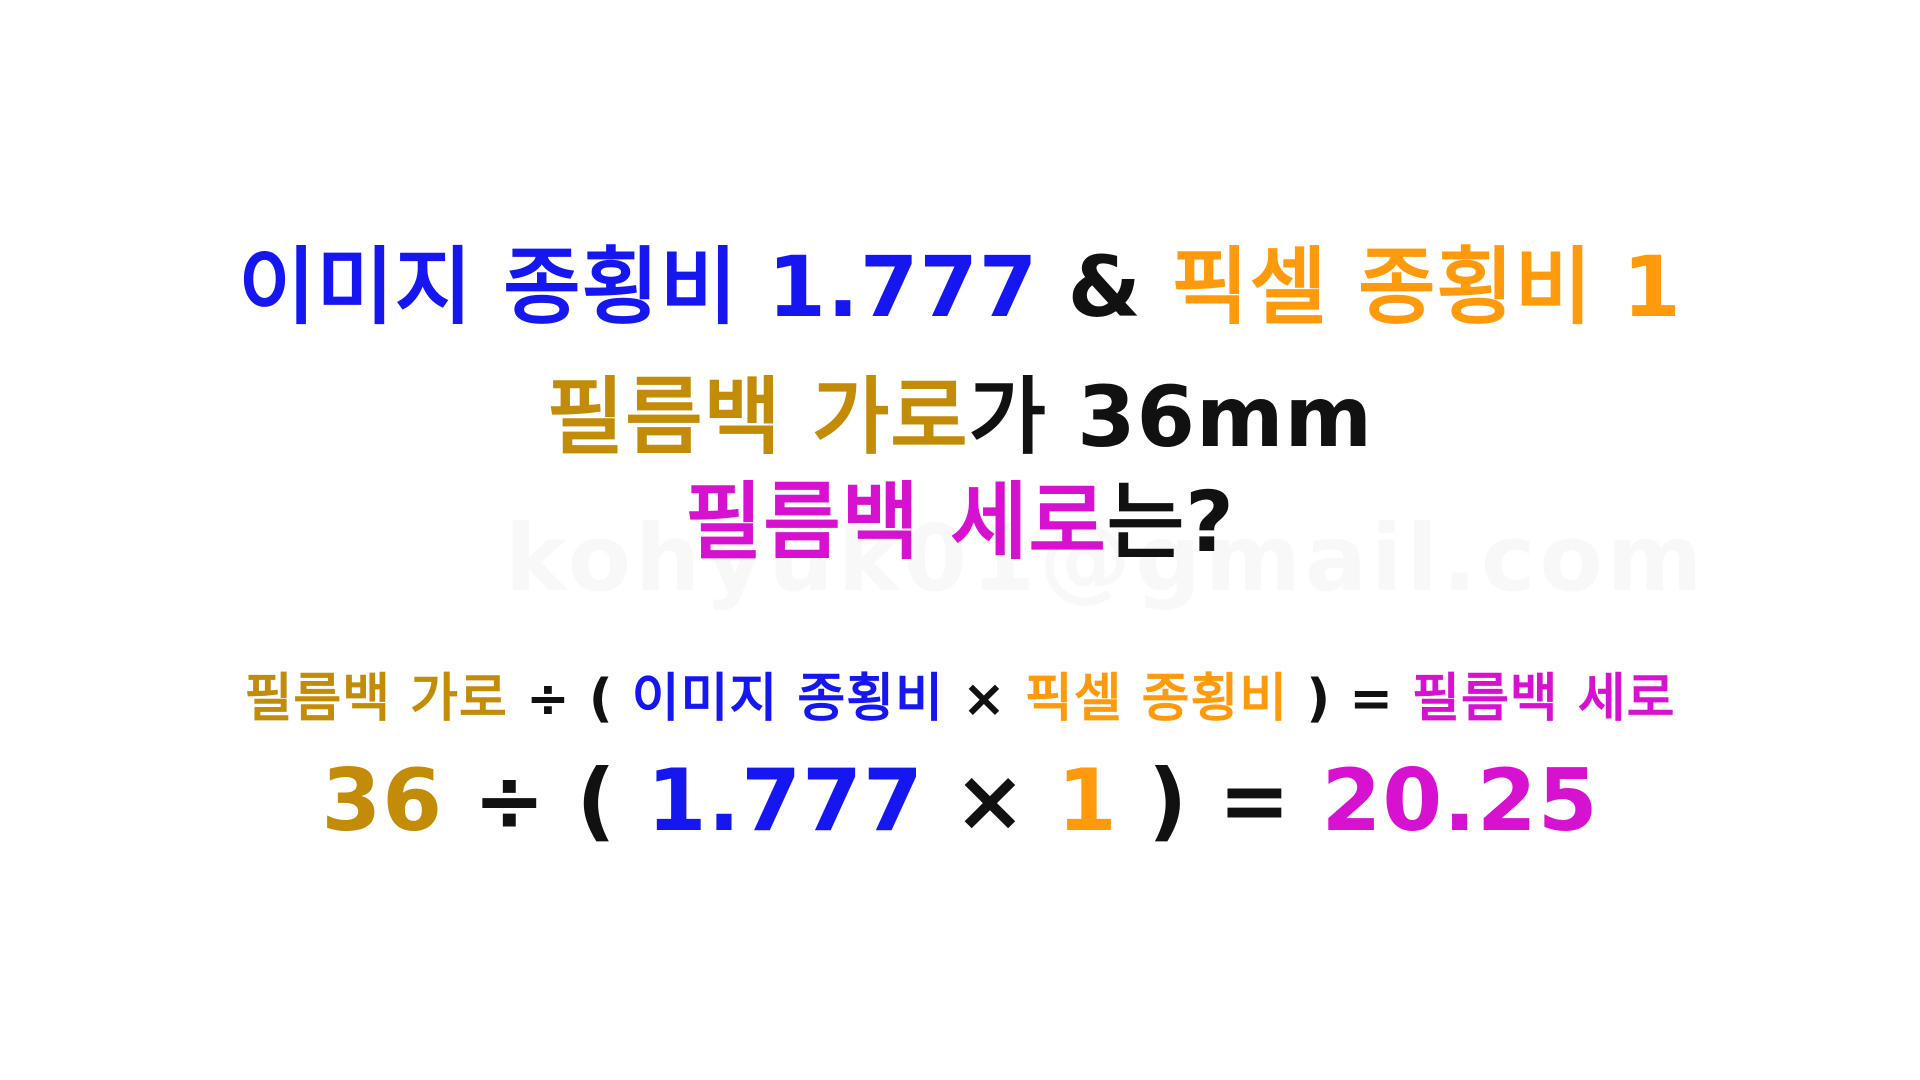 The height and width of the screenshot is (1080, 1920). I want to click on calc-multiply-sign: ×, so click(990, 801).